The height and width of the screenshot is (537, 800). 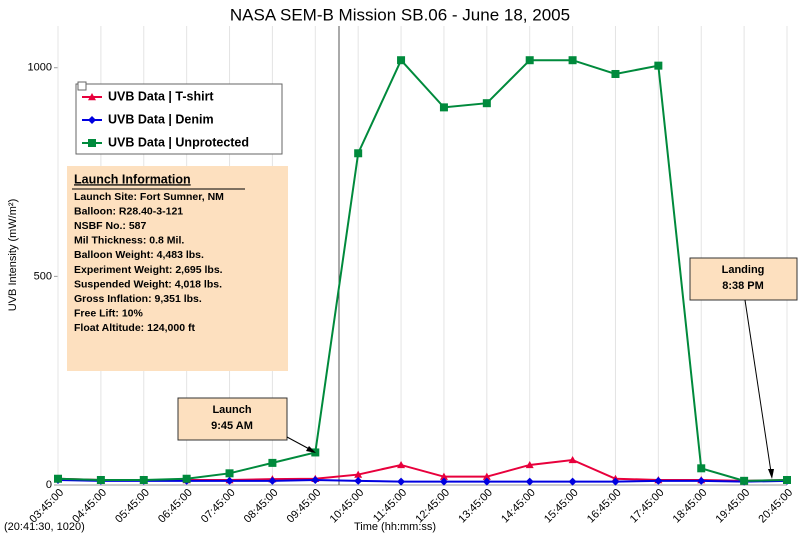 What do you see at coordinates (161, 119) in the screenshot?
I see `legend-label: UVB Data | Denim` at bounding box center [161, 119].